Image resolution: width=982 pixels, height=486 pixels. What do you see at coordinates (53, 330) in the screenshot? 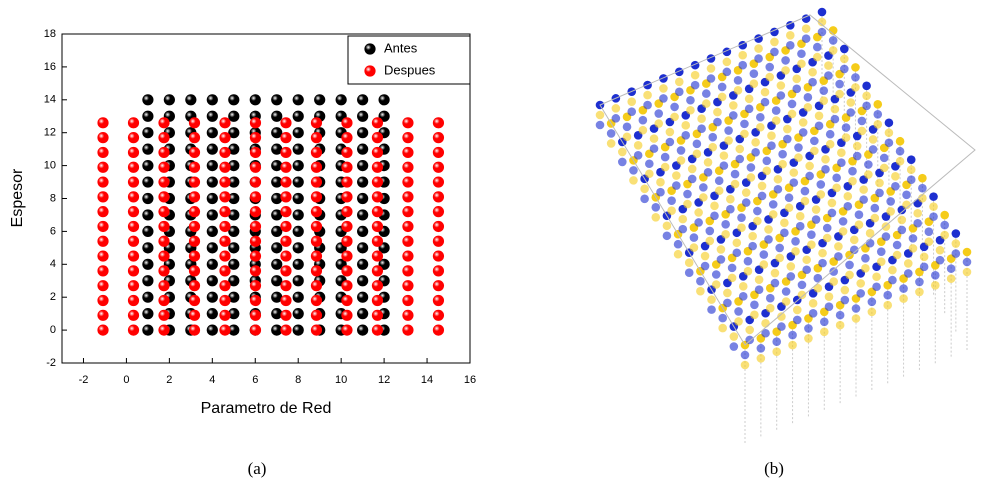
I see `y-tick-label: 0` at bounding box center [53, 330].